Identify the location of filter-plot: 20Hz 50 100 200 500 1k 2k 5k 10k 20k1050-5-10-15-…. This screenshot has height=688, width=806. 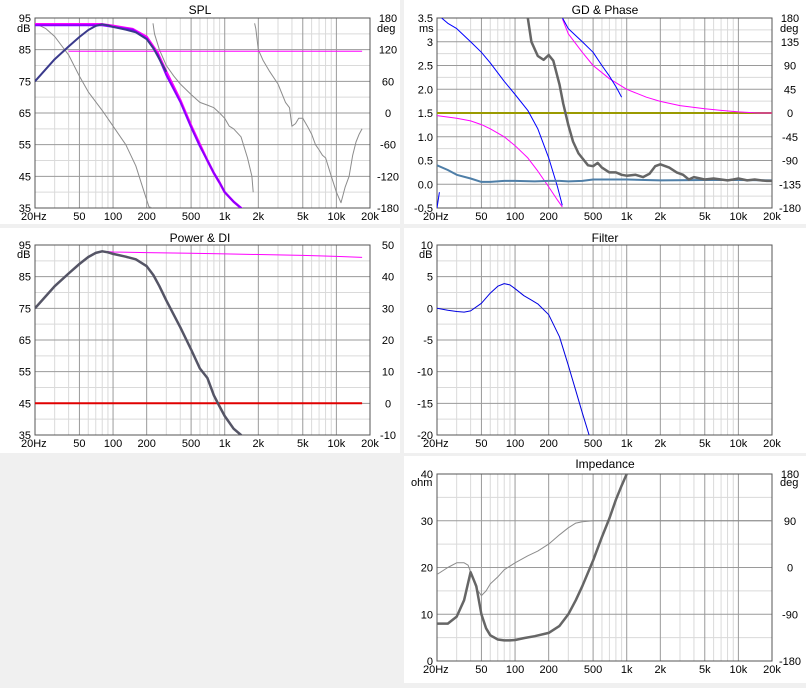
(599, 345).